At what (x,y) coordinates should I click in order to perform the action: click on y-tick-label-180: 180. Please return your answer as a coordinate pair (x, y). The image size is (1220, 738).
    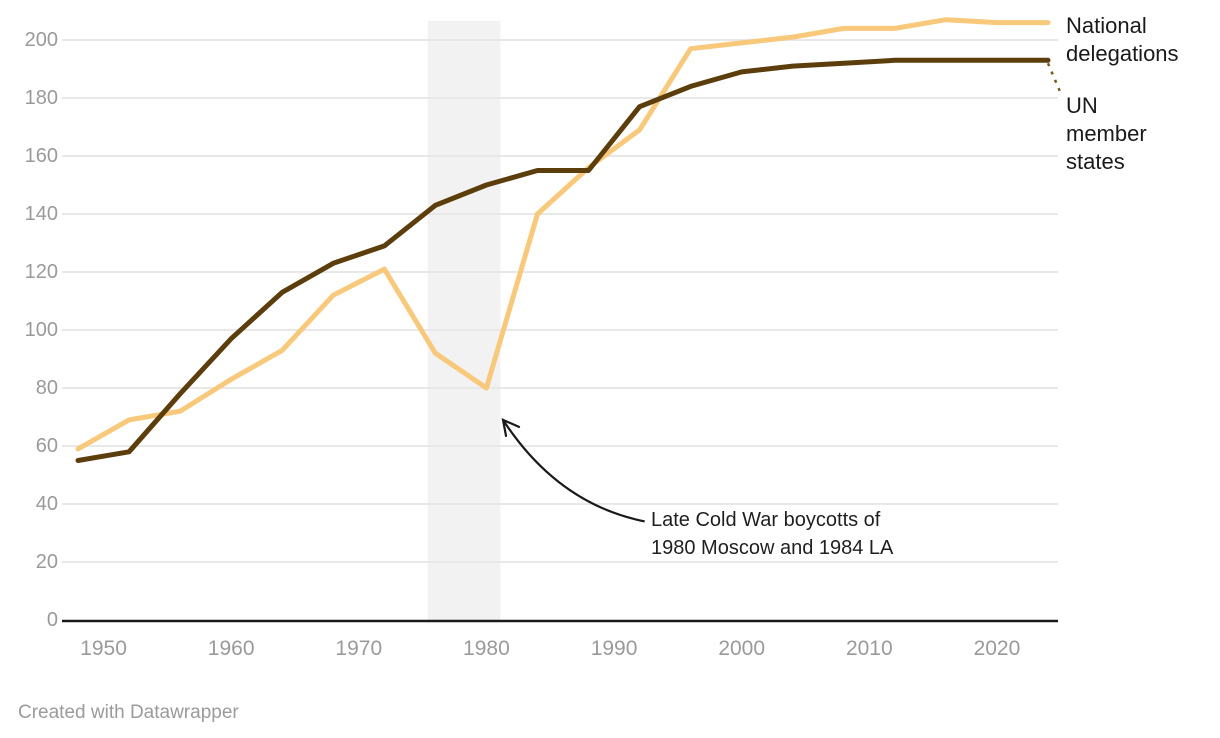
    Looking at the image, I should click on (41, 98).